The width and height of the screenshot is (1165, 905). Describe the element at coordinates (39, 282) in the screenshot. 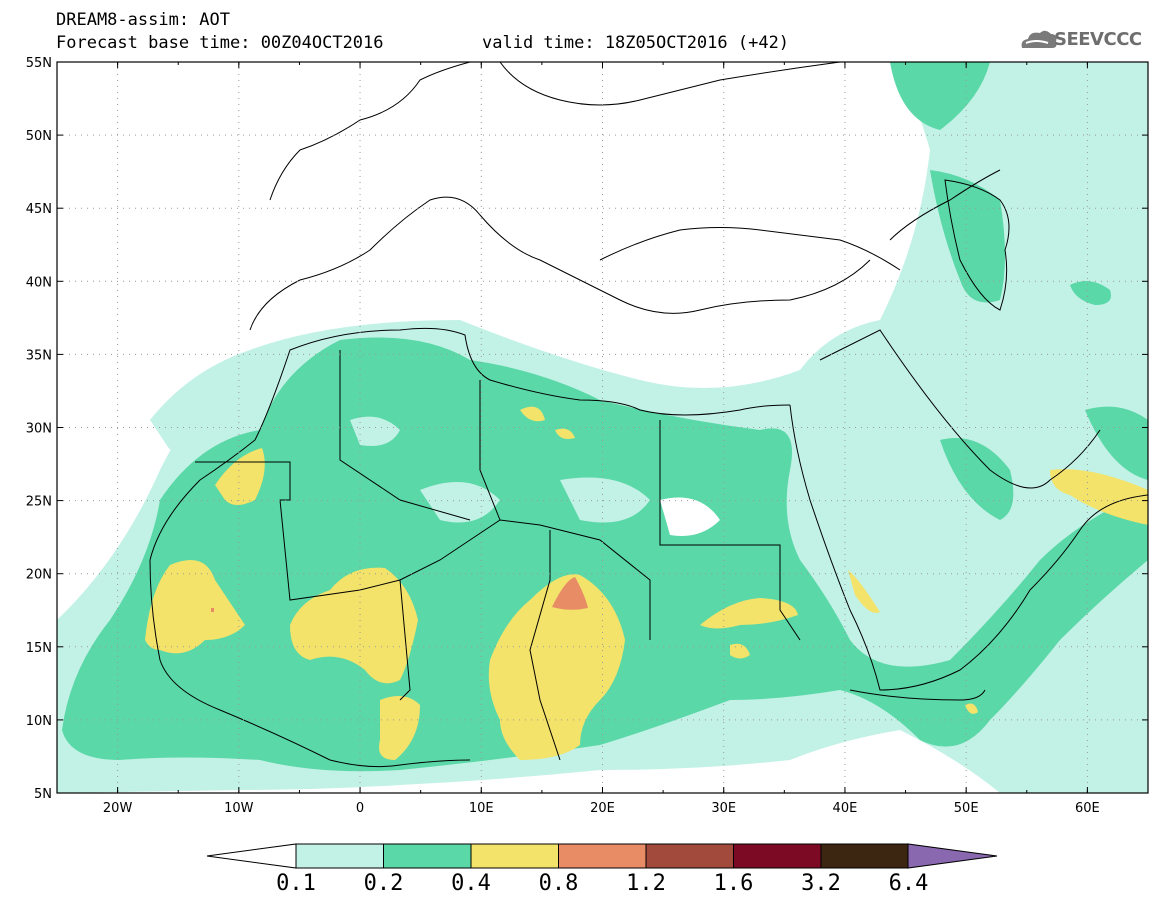

I see `lat-tick-label: 40N` at that location.